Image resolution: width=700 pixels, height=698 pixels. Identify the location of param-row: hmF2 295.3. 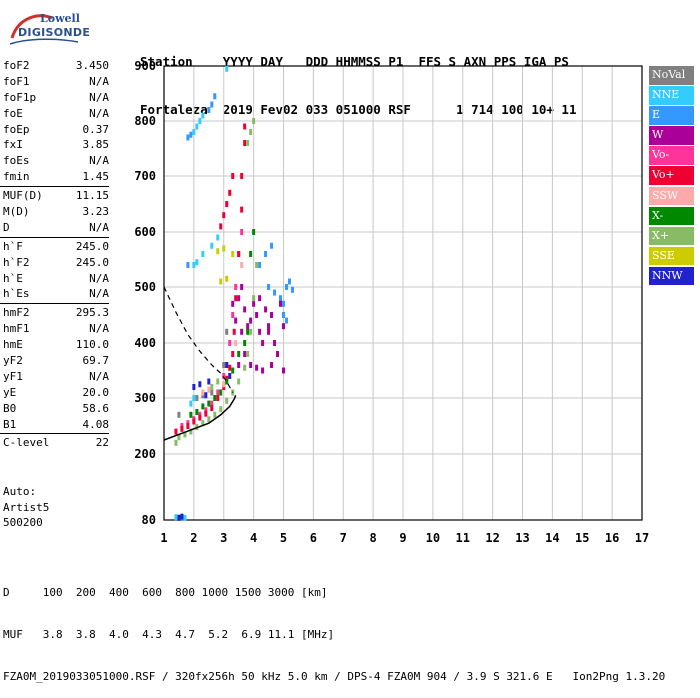
(57, 313).